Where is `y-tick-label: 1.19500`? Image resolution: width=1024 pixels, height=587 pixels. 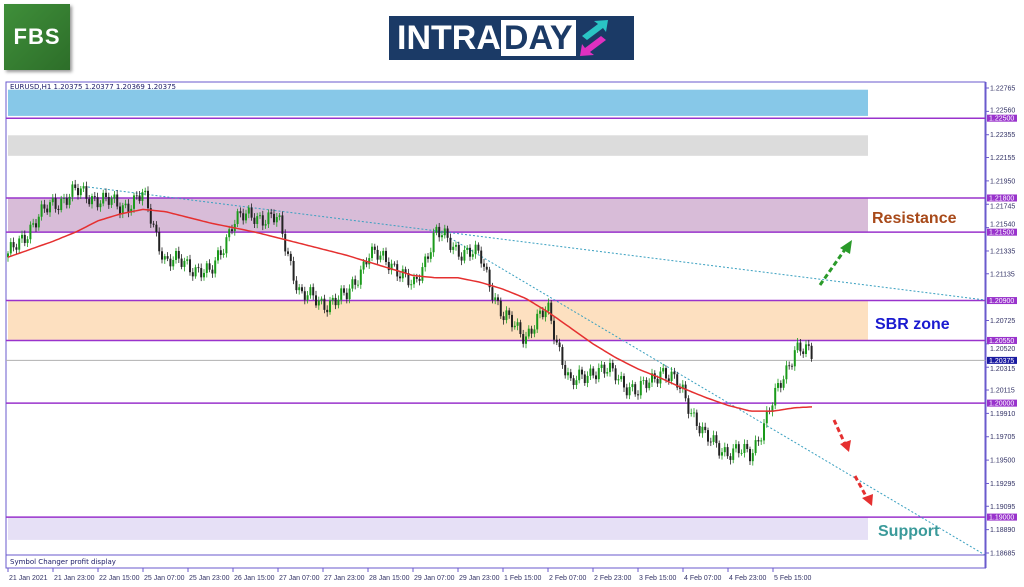 y-tick-label: 1.19500 is located at coordinates (1002, 461).